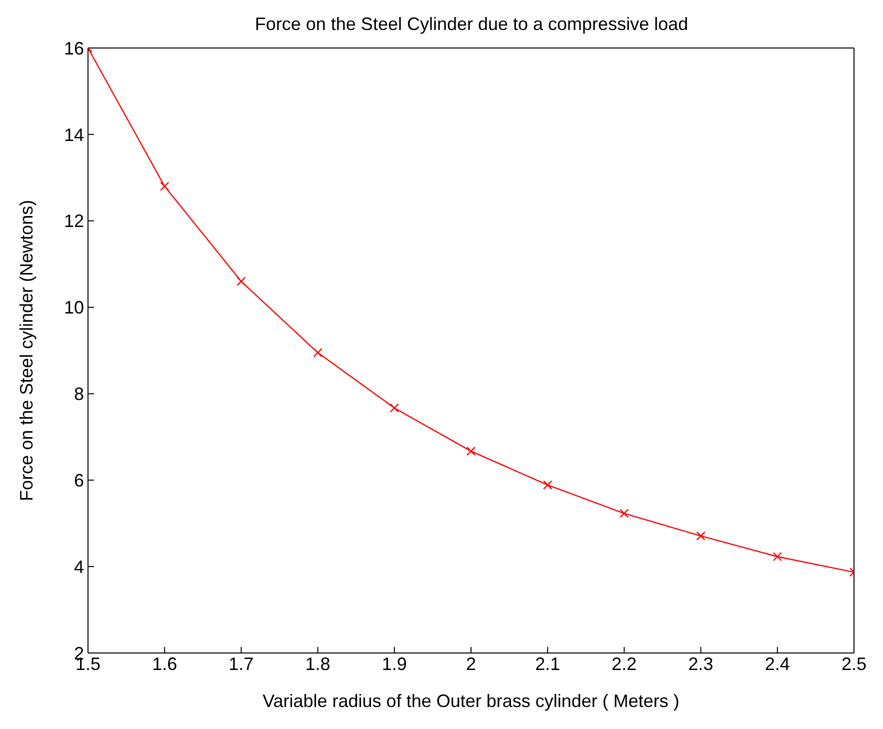 The width and height of the screenshot is (883, 729). Describe the element at coordinates (701, 664) in the screenshot. I see `x-tick-label: 2.3` at that location.